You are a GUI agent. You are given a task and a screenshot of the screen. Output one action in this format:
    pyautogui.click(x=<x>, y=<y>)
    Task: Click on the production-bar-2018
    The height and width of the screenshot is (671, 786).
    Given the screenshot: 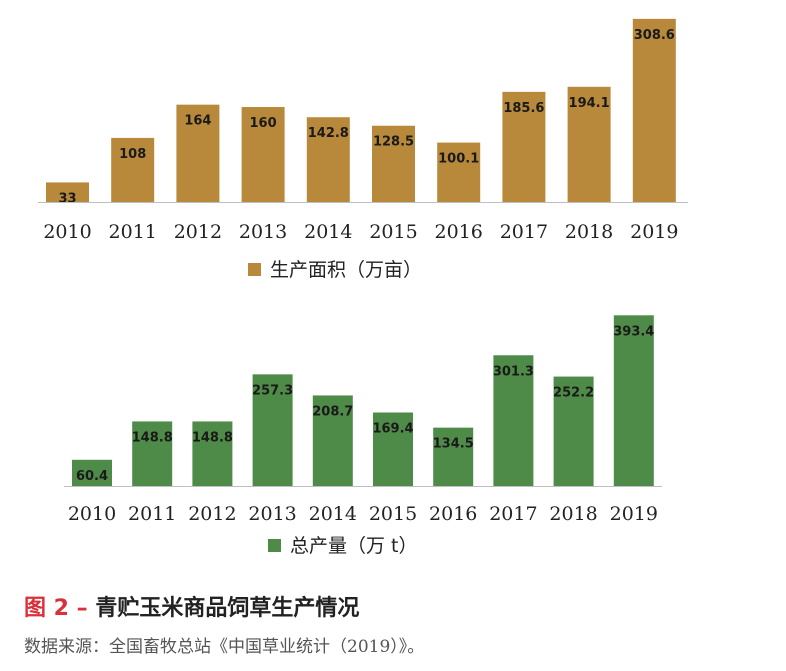 What is the action you would take?
    pyautogui.click(x=573, y=431)
    